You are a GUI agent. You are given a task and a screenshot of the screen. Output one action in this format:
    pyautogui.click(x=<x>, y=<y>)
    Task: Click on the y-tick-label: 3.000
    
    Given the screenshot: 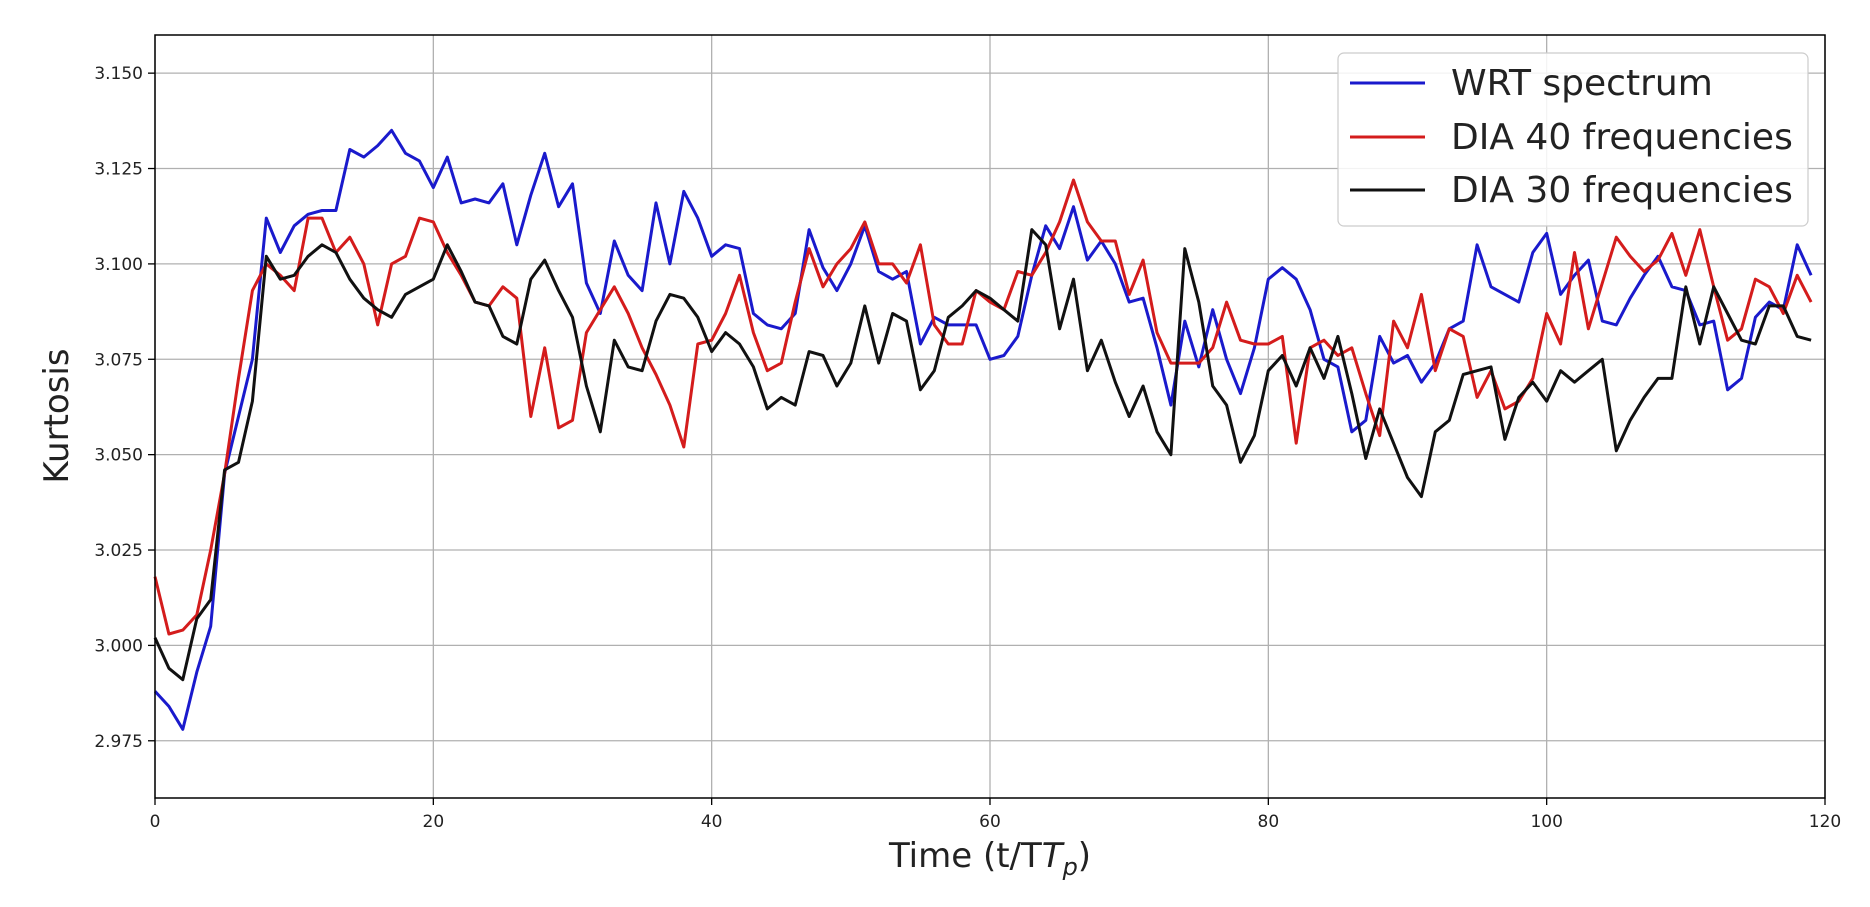 What is the action you would take?
    pyautogui.click(x=118, y=646)
    